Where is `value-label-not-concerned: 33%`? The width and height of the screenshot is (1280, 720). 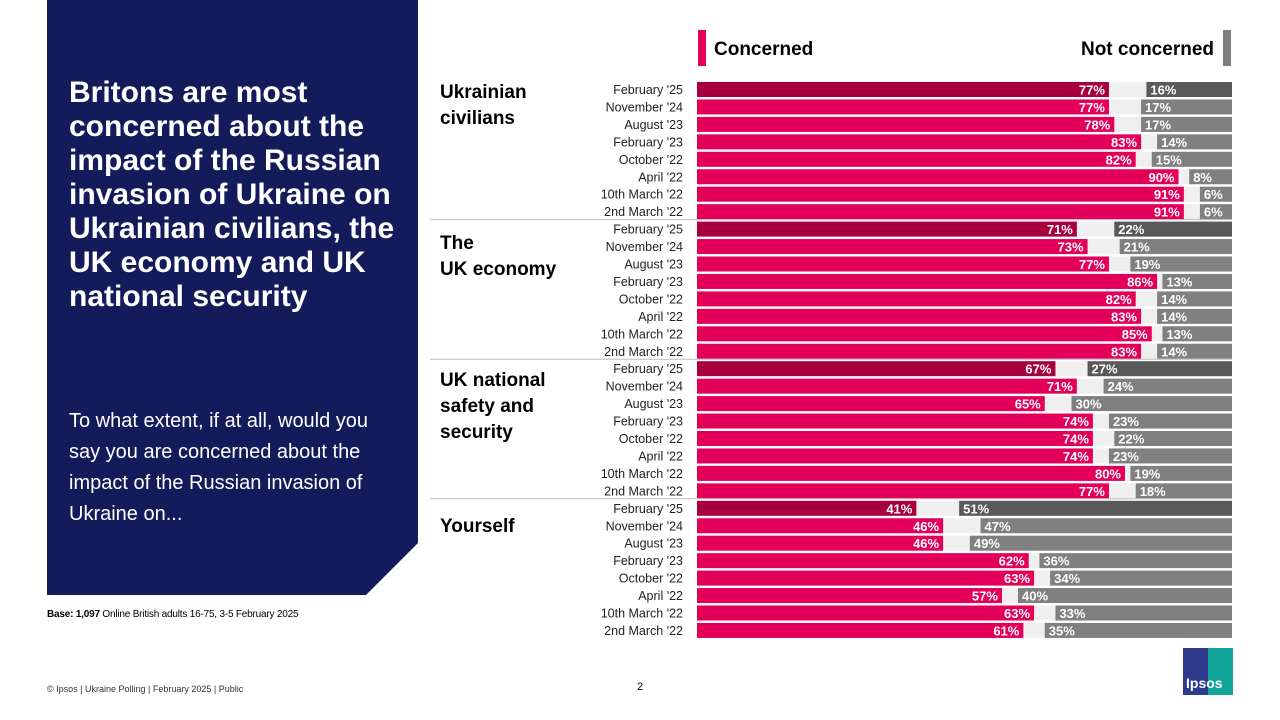
value-label-not-concerned: 33% is located at coordinates (1072, 613).